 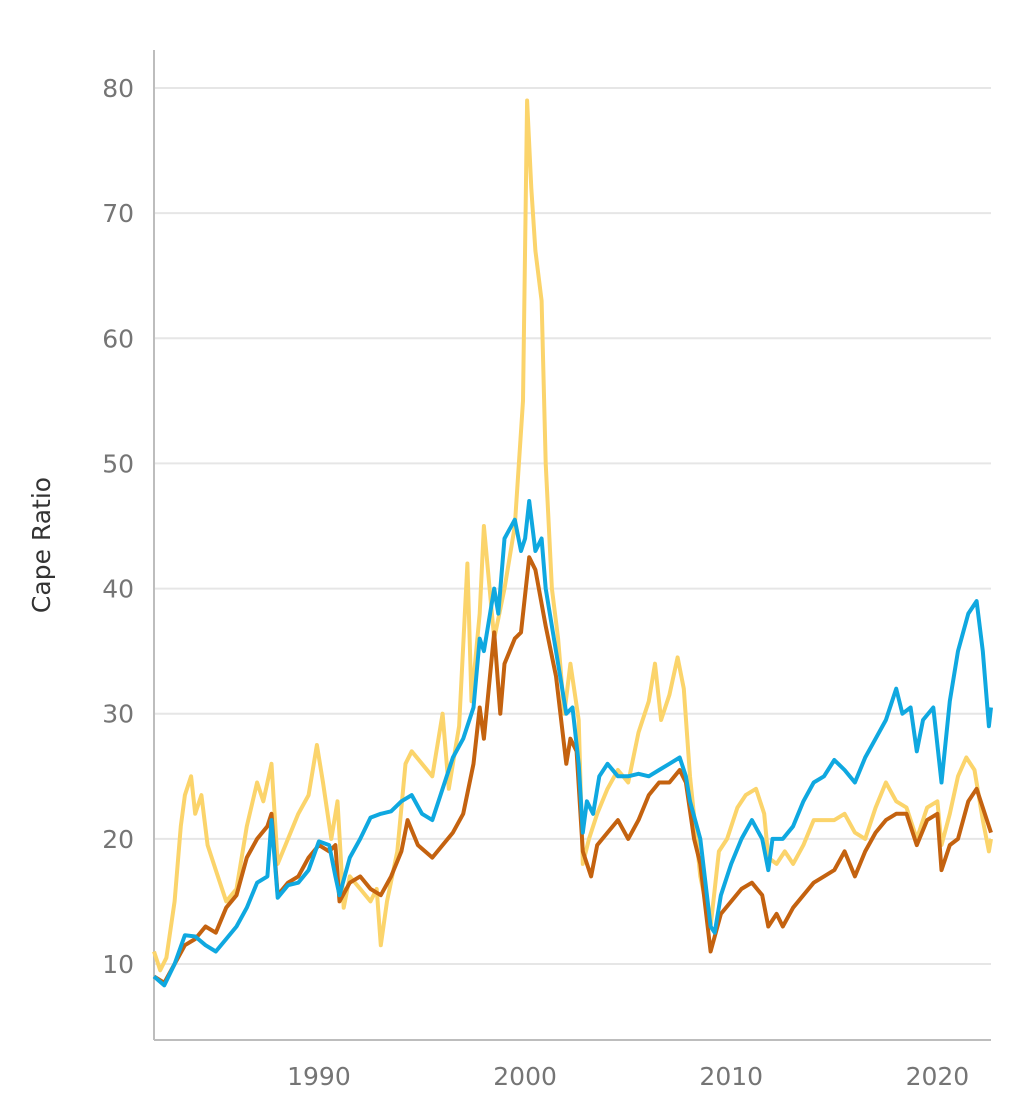 I want to click on x-axis-ticks: 1990 2000 2010 2020, so click(x=628, y=1076).